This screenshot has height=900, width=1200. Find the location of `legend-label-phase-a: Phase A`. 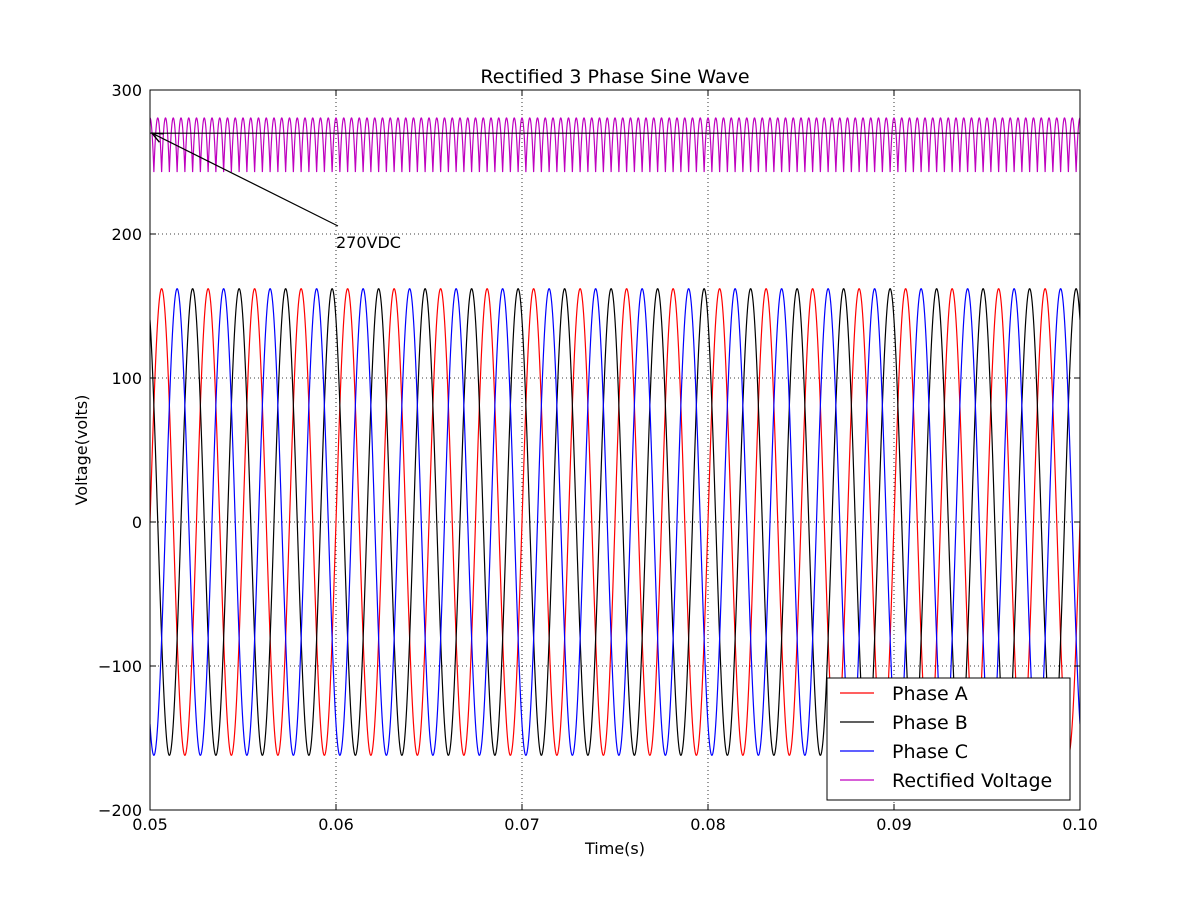

legend-label-phase-a: Phase A is located at coordinates (930, 694).